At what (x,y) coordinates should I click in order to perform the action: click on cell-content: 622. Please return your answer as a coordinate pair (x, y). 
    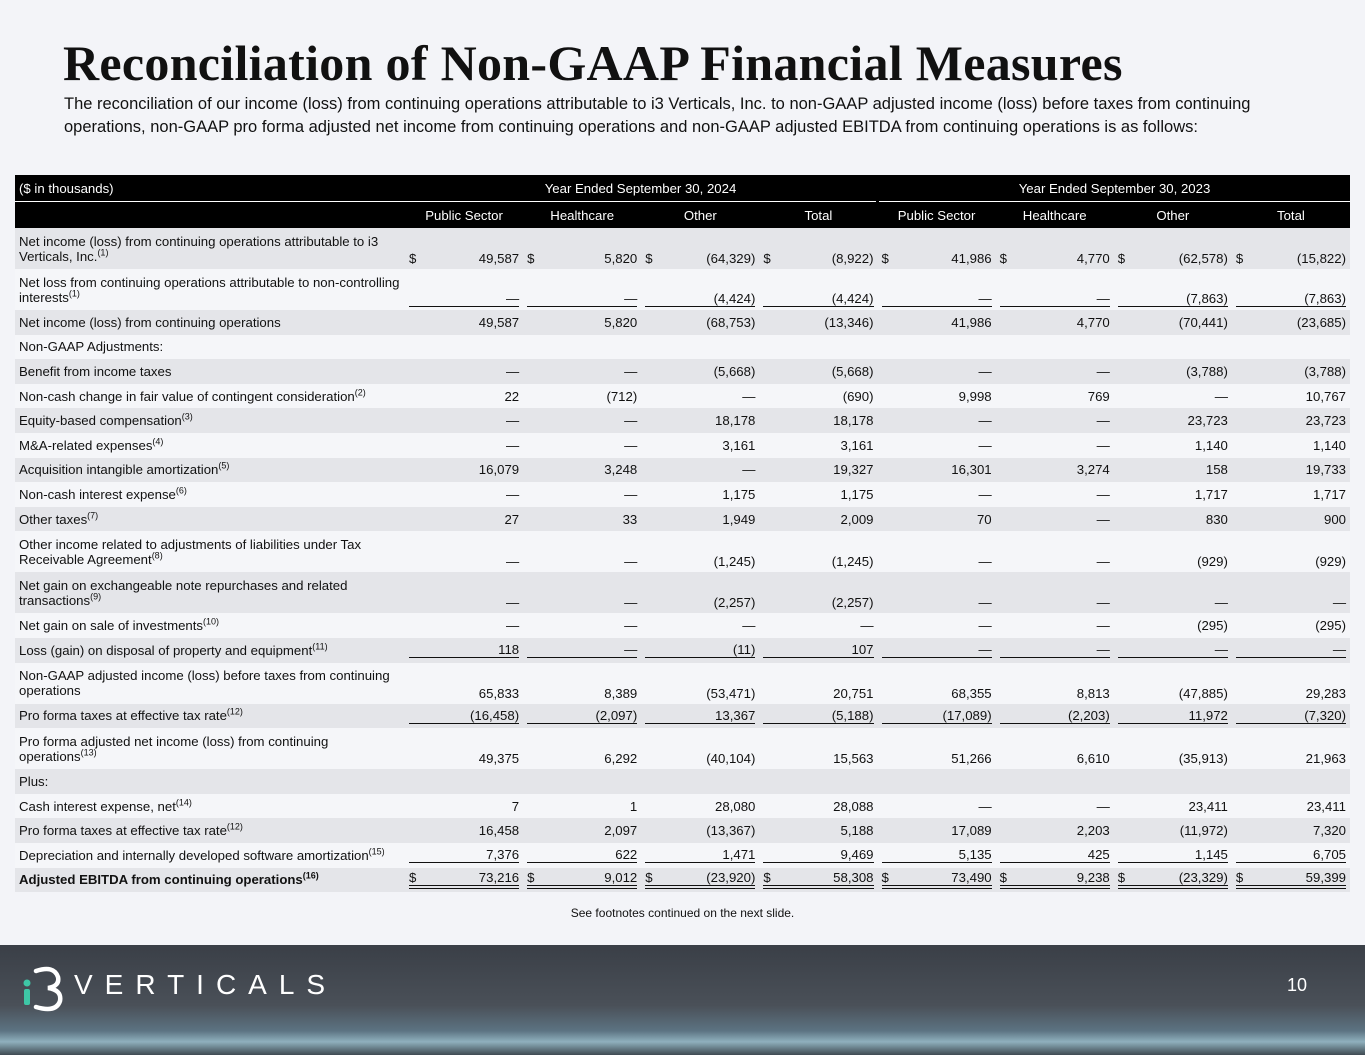
    Looking at the image, I should click on (582, 855).